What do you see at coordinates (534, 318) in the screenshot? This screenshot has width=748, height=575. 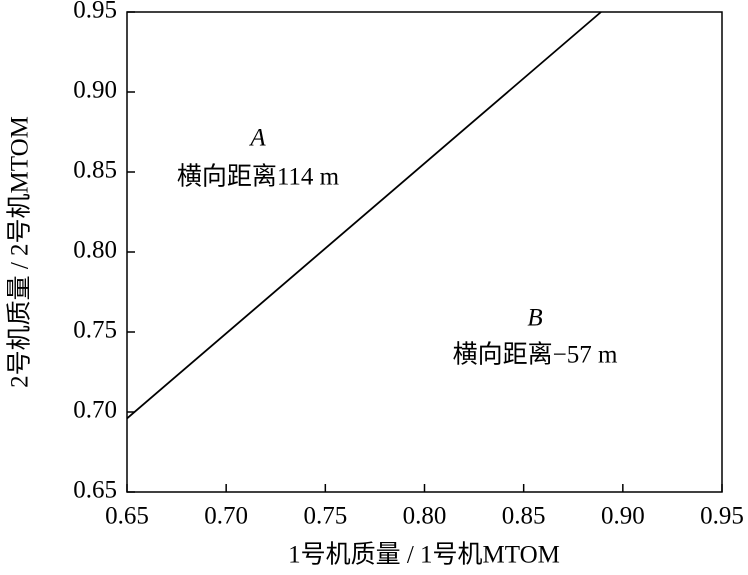 I see `annotation: B` at bounding box center [534, 318].